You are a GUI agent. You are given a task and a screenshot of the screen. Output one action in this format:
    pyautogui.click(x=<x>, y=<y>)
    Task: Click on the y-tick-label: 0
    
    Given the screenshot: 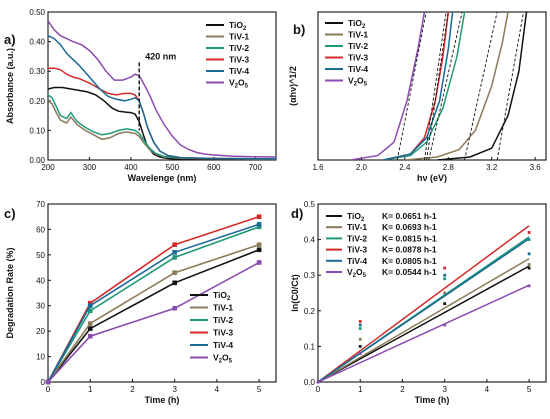 What is the action you would take?
    pyautogui.click(x=43, y=382)
    